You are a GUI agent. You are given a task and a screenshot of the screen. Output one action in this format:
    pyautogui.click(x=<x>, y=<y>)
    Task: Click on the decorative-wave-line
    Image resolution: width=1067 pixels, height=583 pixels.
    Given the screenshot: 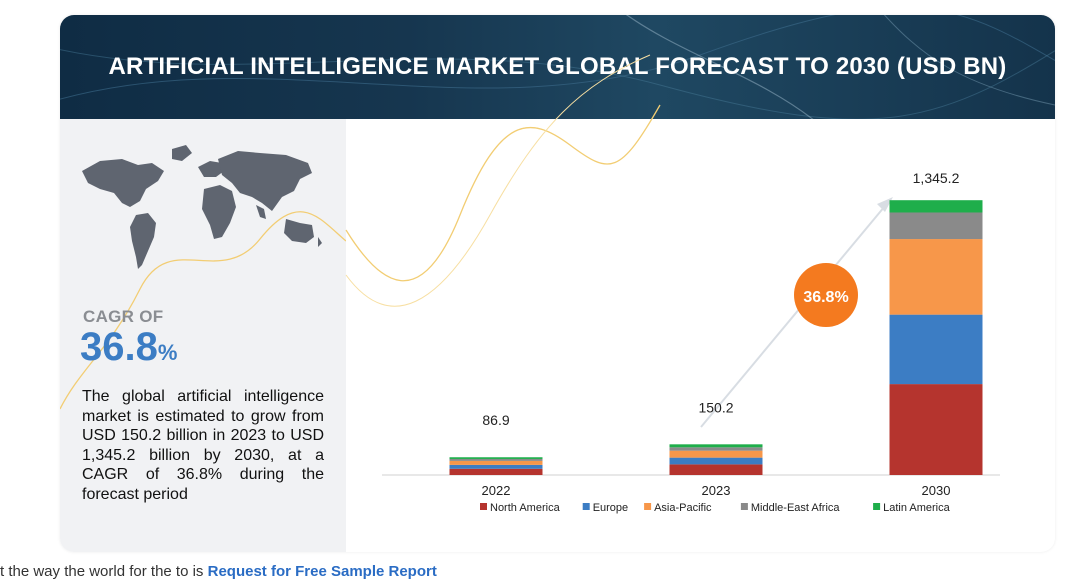 What is the action you would take?
    pyautogui.click(x=503, y=193)
    